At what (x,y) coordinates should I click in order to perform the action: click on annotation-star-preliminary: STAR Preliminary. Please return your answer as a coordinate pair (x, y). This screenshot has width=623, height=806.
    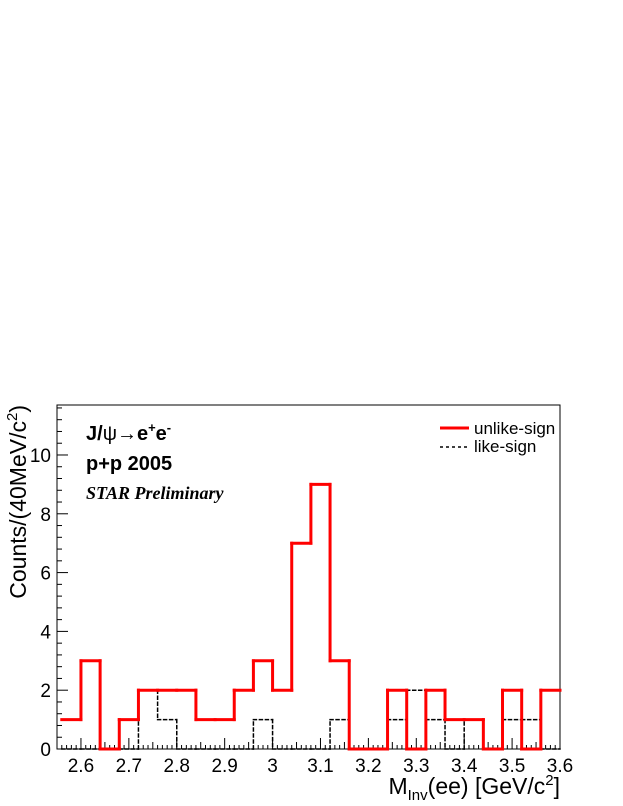
    Looking at the image, I should click on (155, 493).